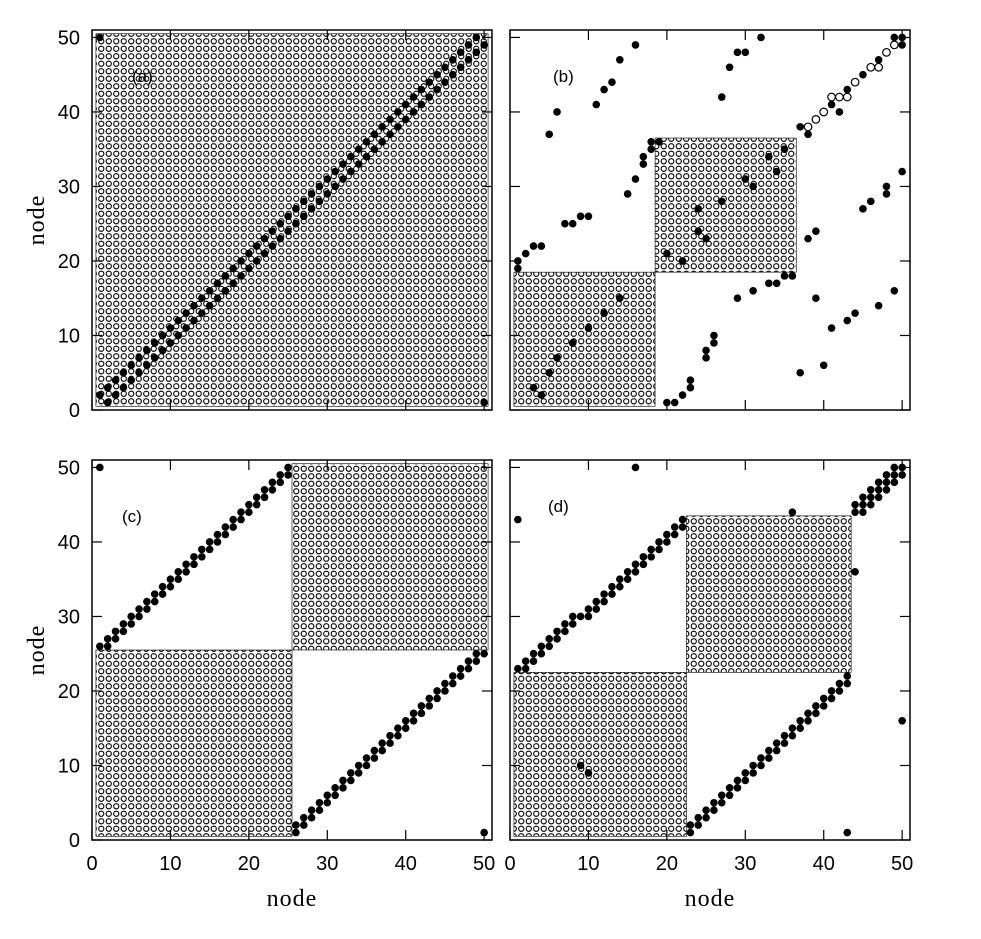 The height and width of the screenshot is (939, 981). I want to click on x-tick-label: 50, so click(484, 864).